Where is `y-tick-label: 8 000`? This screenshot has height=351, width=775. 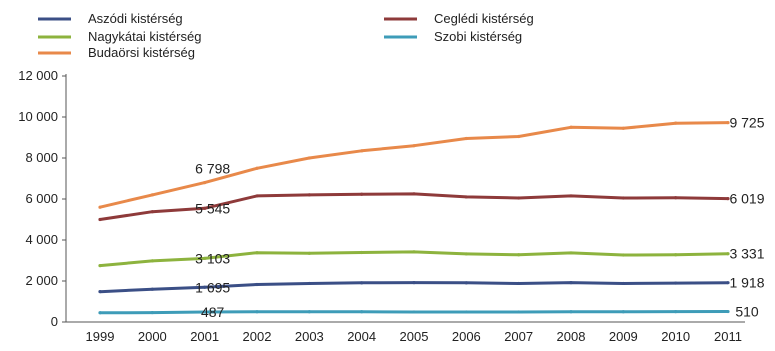
y-tick-label: 8 000 is located at coordinates (41, 157).